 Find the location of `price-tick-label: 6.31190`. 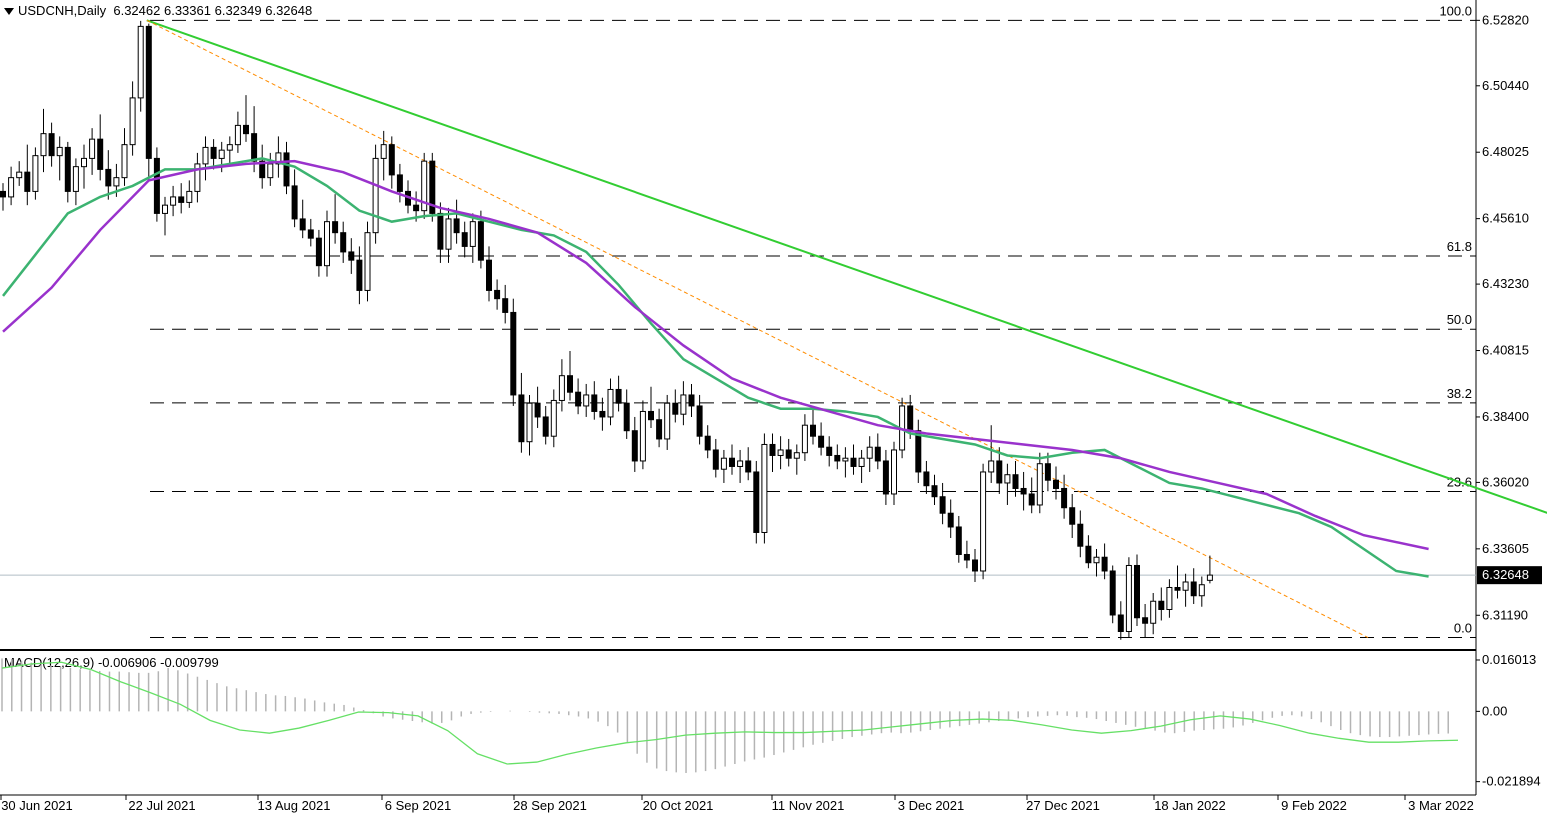

price-tick-label: 6.31190 is located at coordinates (1505, 614).